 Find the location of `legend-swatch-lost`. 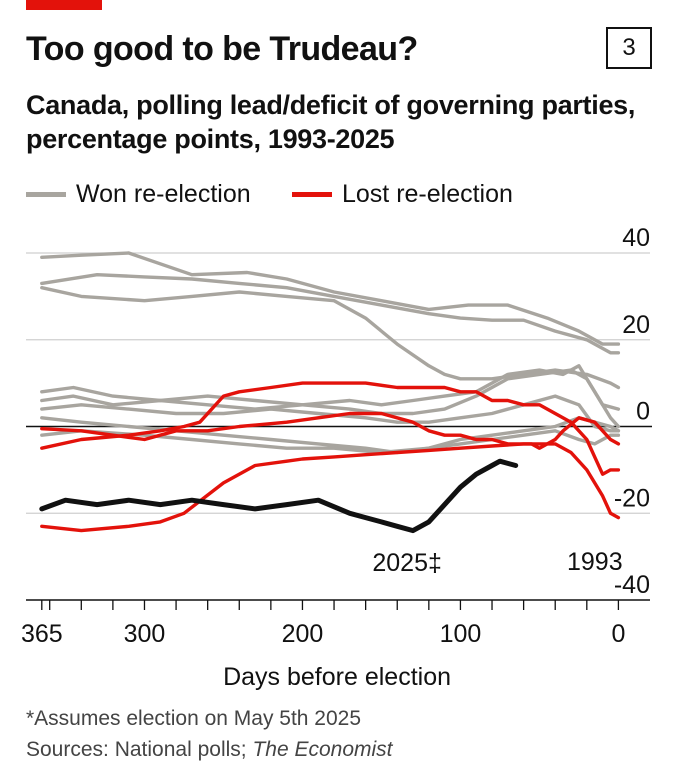

legend-swatch-lost is located at coordinates (312, 194).